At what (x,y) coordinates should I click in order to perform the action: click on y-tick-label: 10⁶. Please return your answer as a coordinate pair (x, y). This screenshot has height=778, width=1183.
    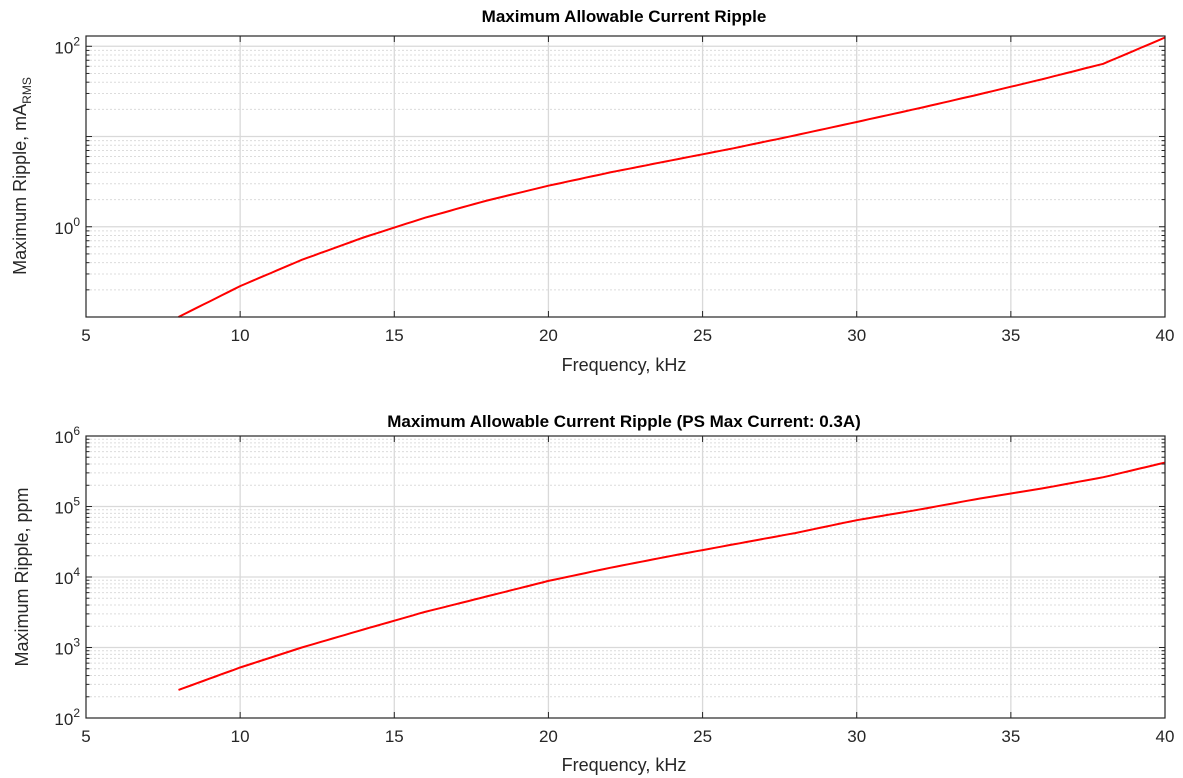
    Looking at the image, I should click on (67, 435).